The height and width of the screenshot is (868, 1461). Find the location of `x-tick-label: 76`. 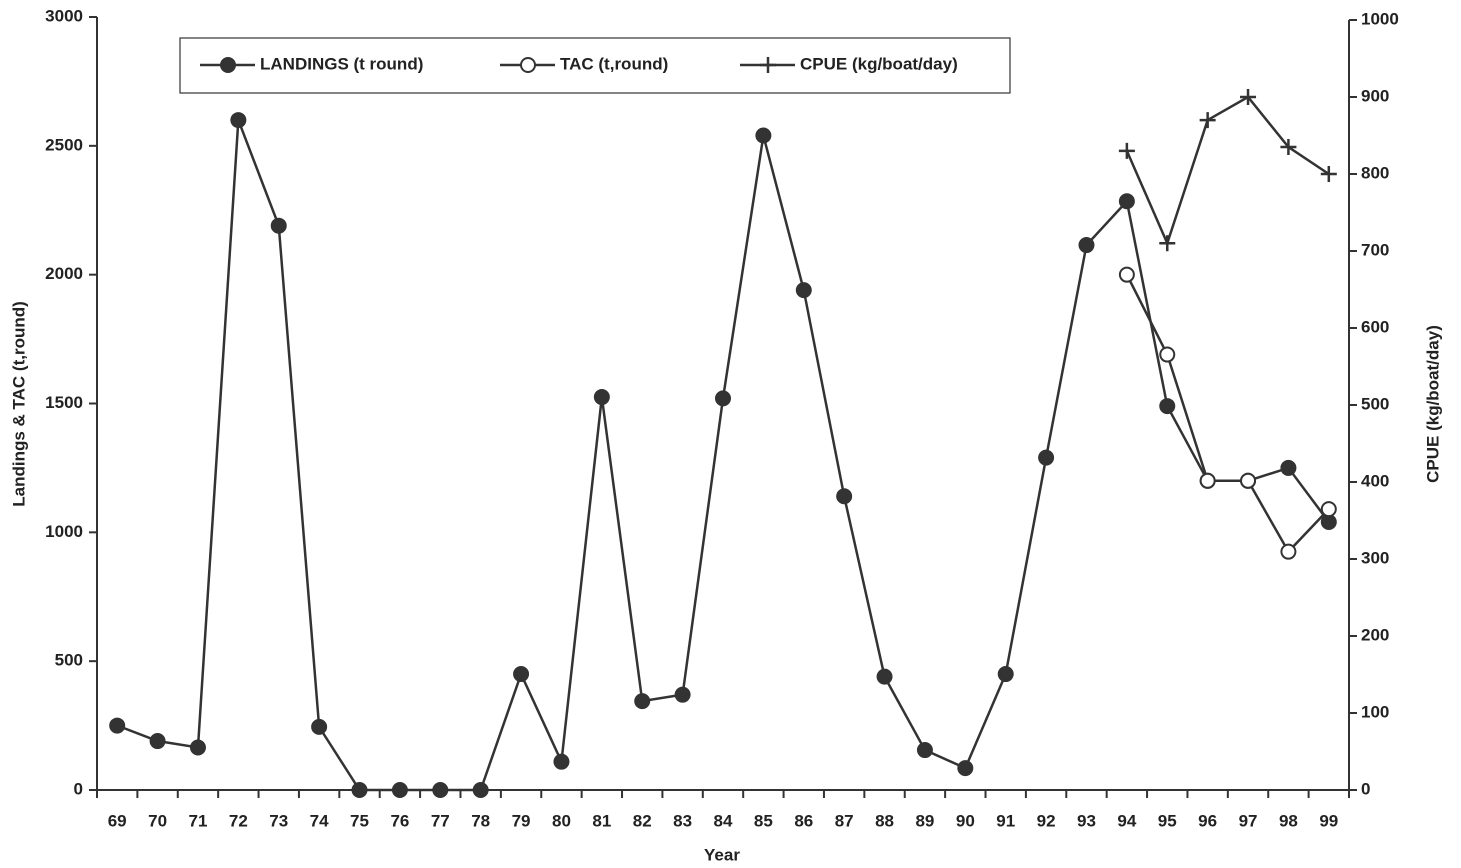

x-tick-label: 76 is located at coordinates (399, 820).